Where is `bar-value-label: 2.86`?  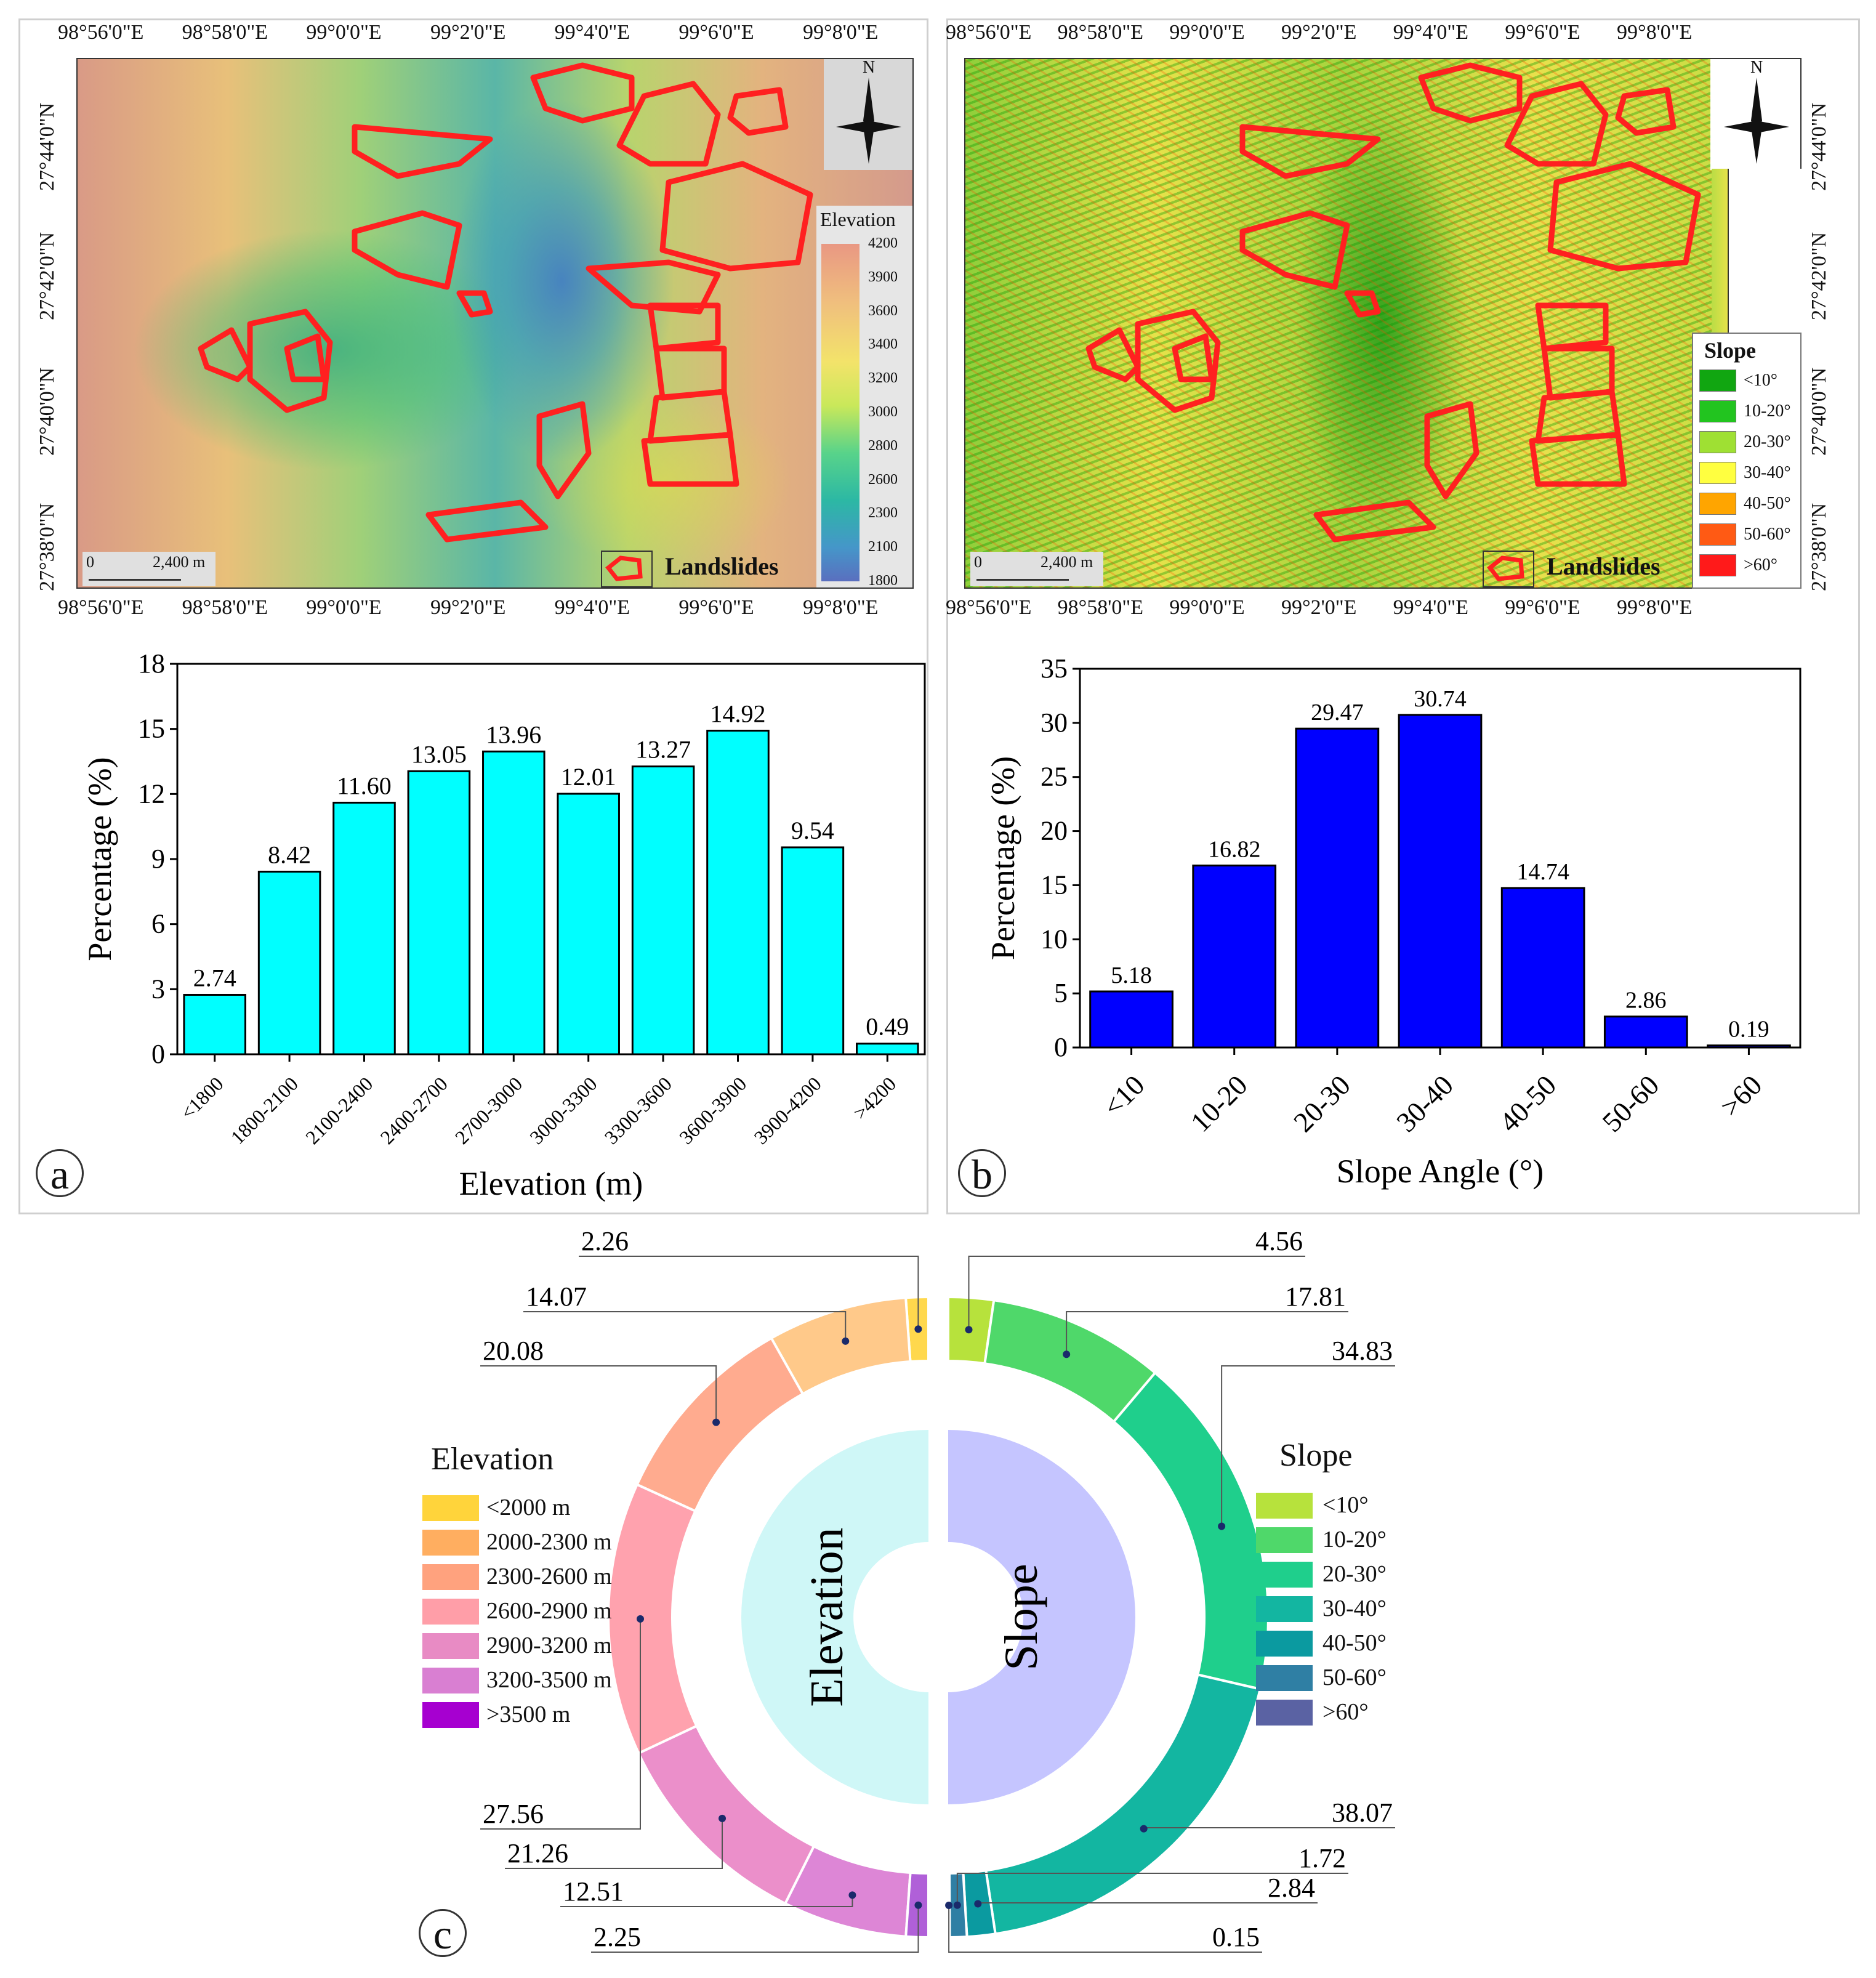
bar-value-label: 2.86 is located at coordinates (1646, 1001).